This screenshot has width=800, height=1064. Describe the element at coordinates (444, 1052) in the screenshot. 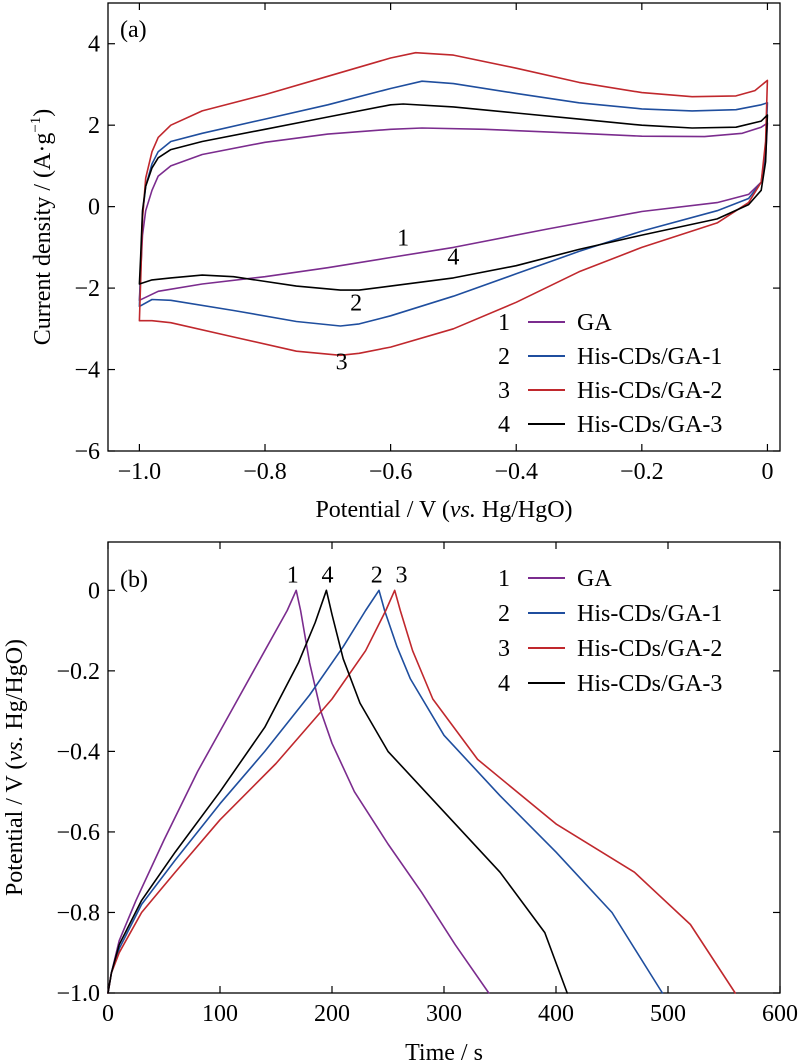

I see `x-axis-label: Time / s` at that location.